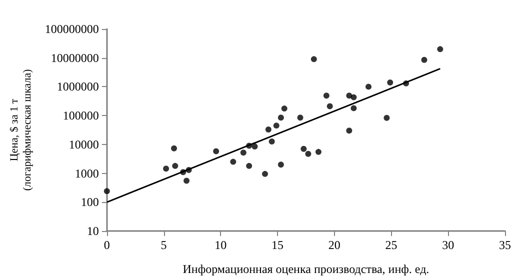 The image size is (524, 280). What do you see at coordinates (107, 245) in the screenshot?
I see `x-tick-label: 0` at bounding box center [107, 245].